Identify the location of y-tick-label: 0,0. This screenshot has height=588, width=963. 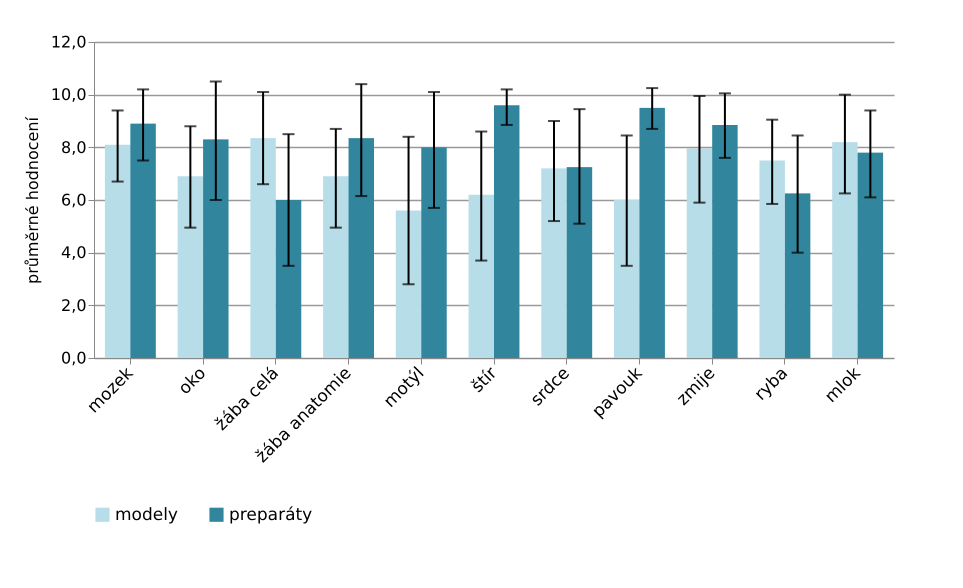
(73, 358).